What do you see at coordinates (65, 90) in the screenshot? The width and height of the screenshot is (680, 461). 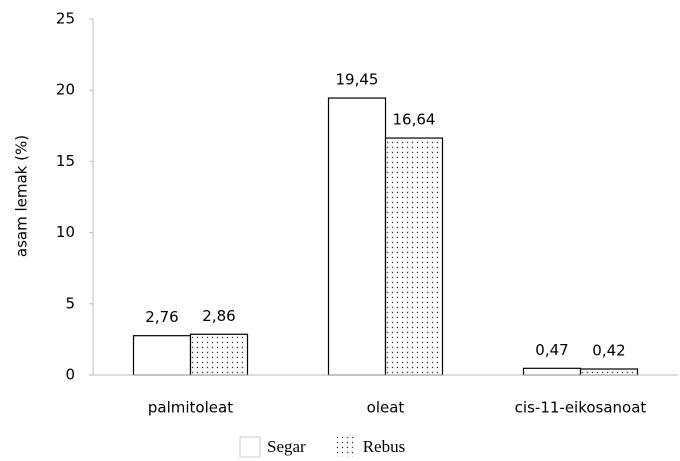 I see `y-tick-label: 20` at bounding box center [65, 90].